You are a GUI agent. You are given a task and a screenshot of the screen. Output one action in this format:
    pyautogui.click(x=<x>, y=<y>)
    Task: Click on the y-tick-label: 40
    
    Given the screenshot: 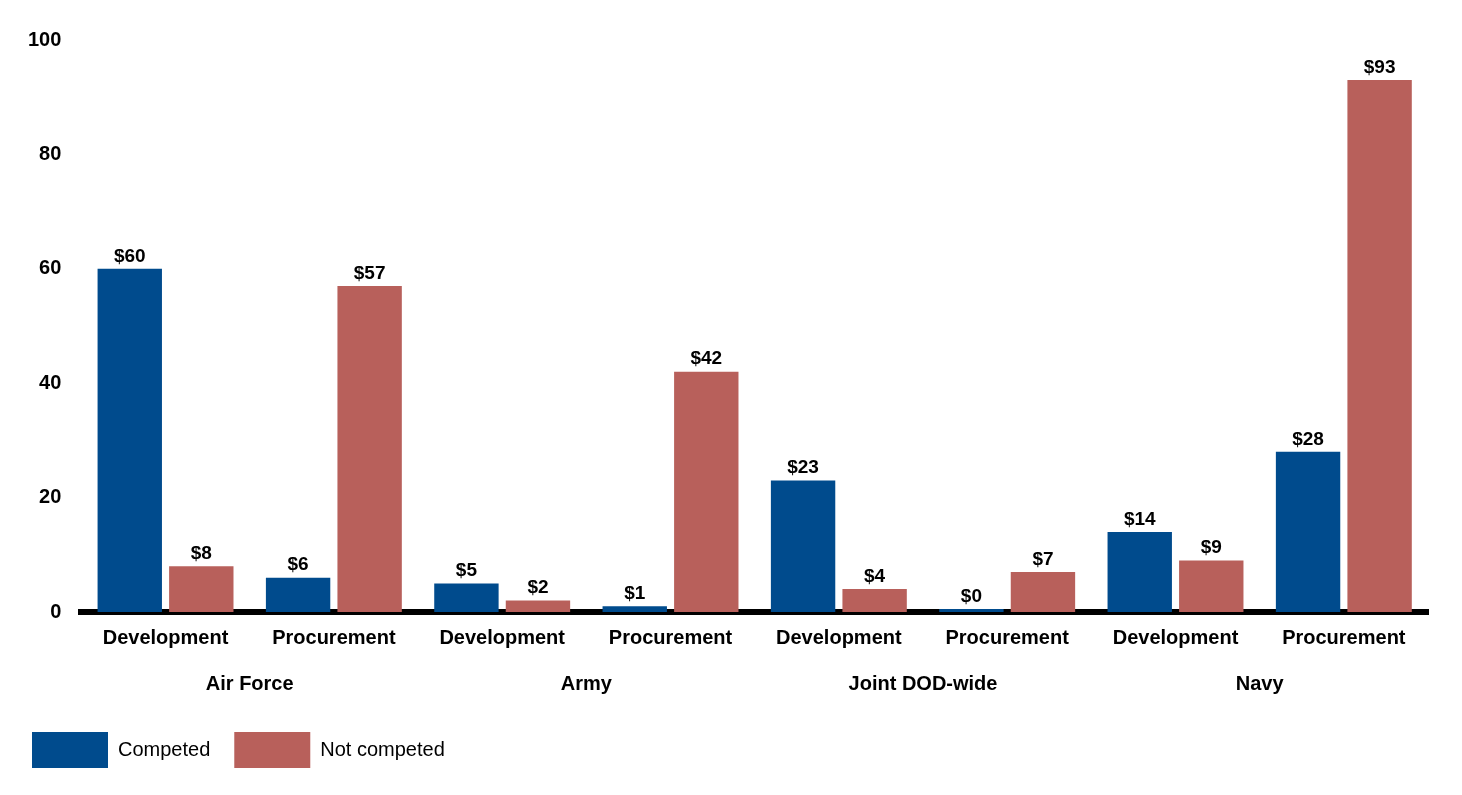 What is the action you would take?
    pyautogui.click(x=50, y=381)
    